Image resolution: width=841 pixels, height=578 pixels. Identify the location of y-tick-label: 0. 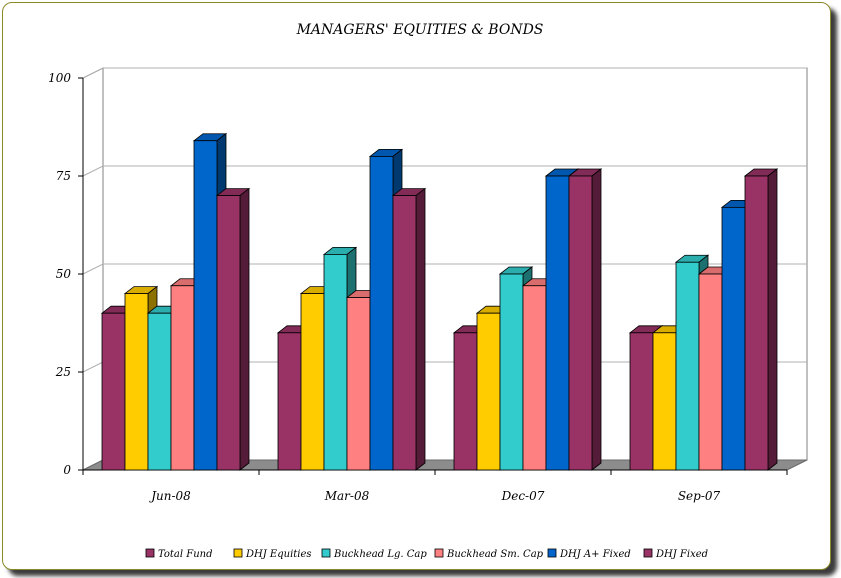
(67, 470).